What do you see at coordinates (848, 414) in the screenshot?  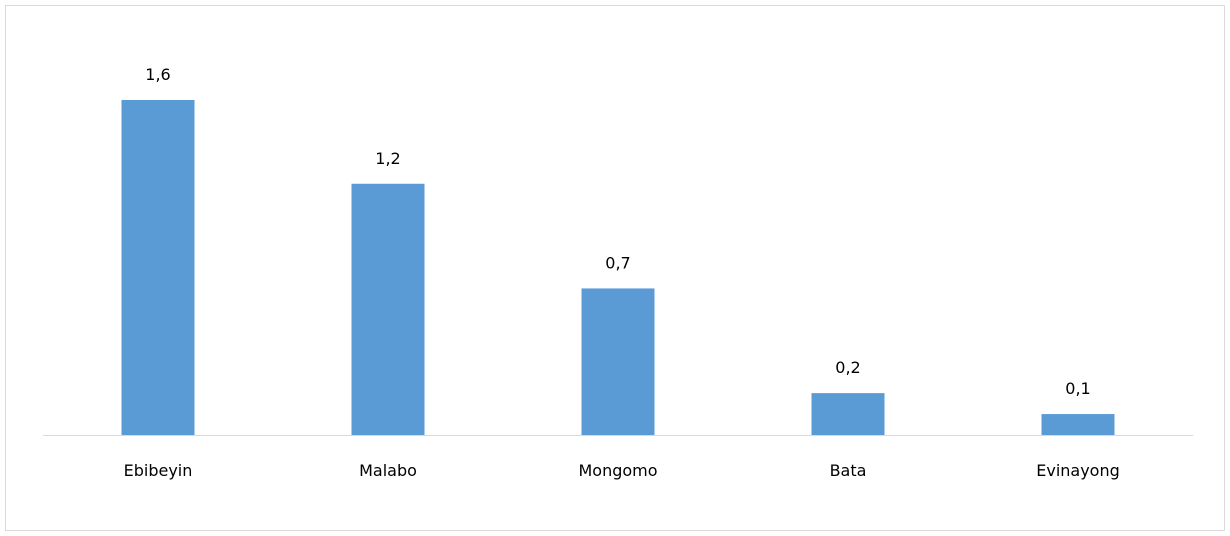 I see `bar-bata` at bounding box center [848, 414].